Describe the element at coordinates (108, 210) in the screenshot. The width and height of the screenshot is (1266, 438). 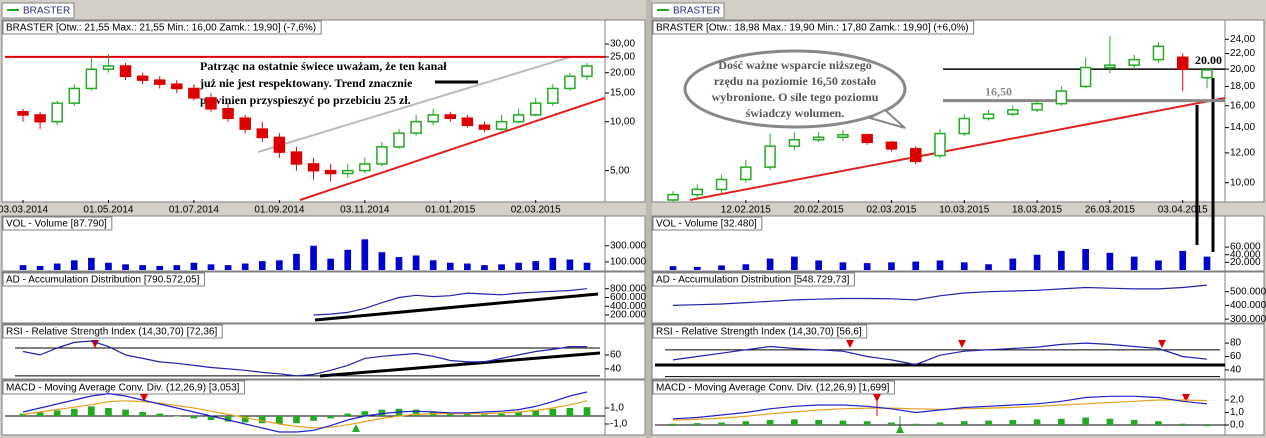
I see `x-tick-label: 01.05.2014` at that location.